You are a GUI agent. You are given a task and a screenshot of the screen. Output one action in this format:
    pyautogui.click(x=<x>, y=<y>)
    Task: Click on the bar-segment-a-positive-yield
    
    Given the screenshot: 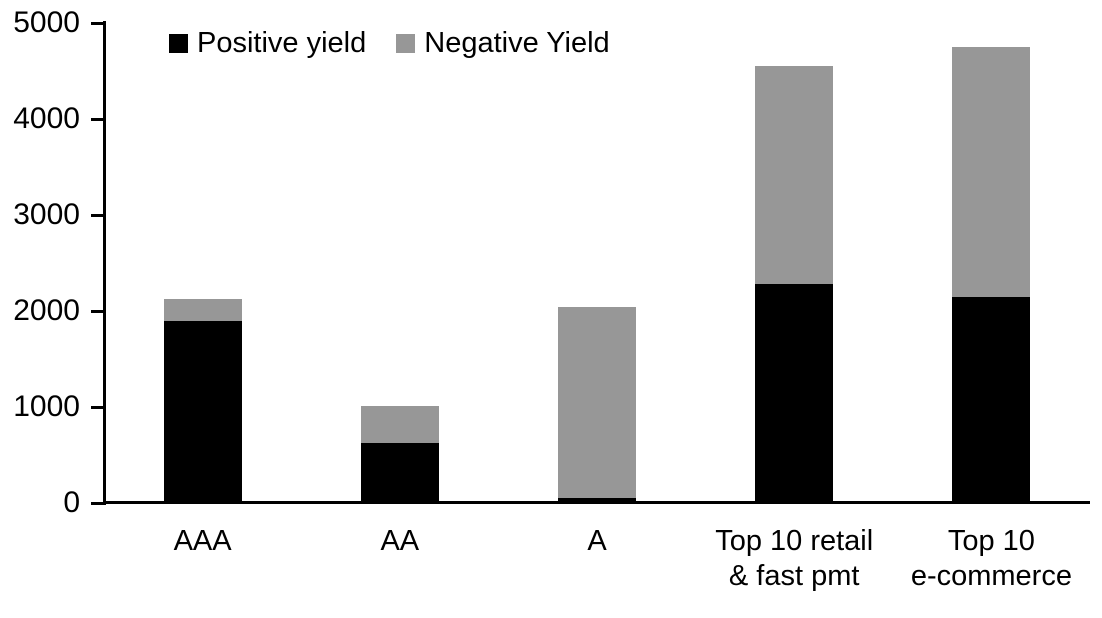 What is the action you would take?
    pyautogui.click(x=597, y=500)
    